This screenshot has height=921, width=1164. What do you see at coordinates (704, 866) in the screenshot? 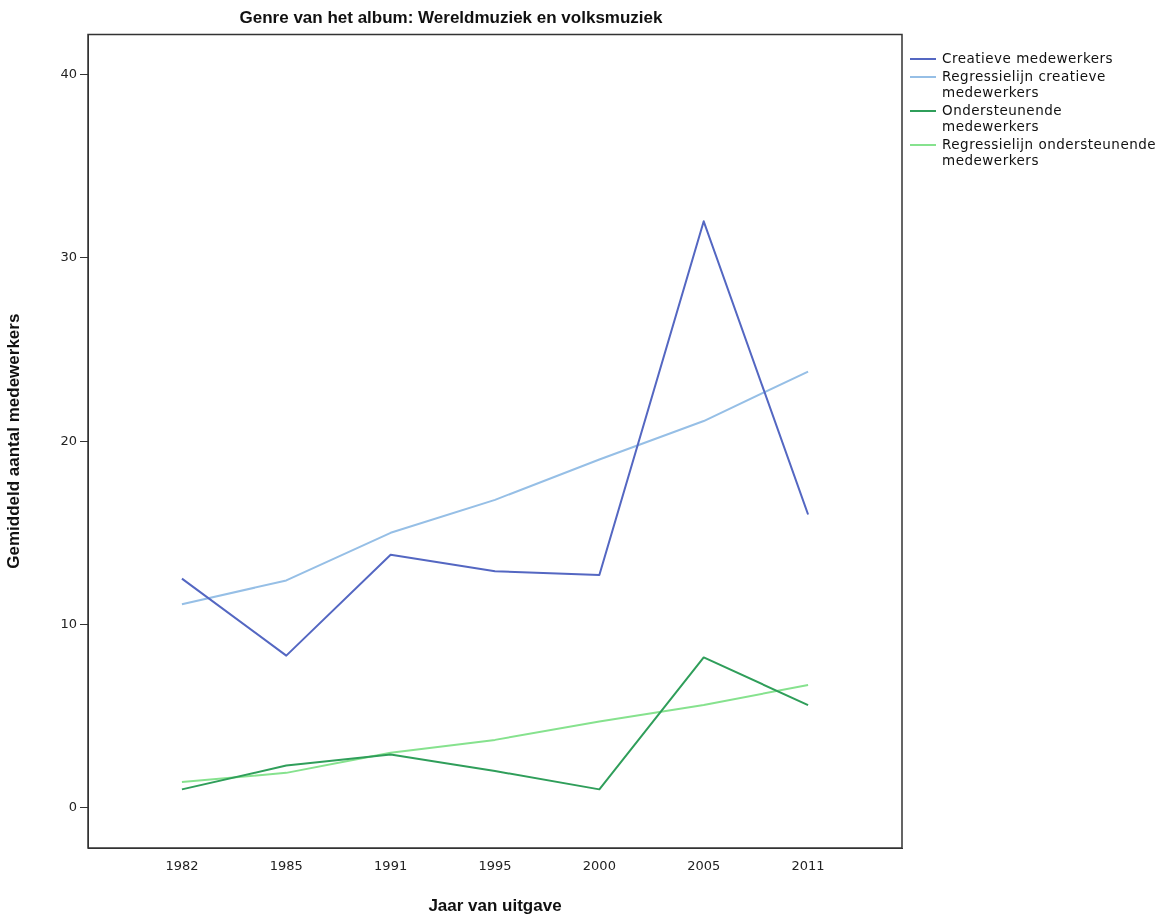
I see `x-tick-label: 2005` at bounding box center [704, 866].